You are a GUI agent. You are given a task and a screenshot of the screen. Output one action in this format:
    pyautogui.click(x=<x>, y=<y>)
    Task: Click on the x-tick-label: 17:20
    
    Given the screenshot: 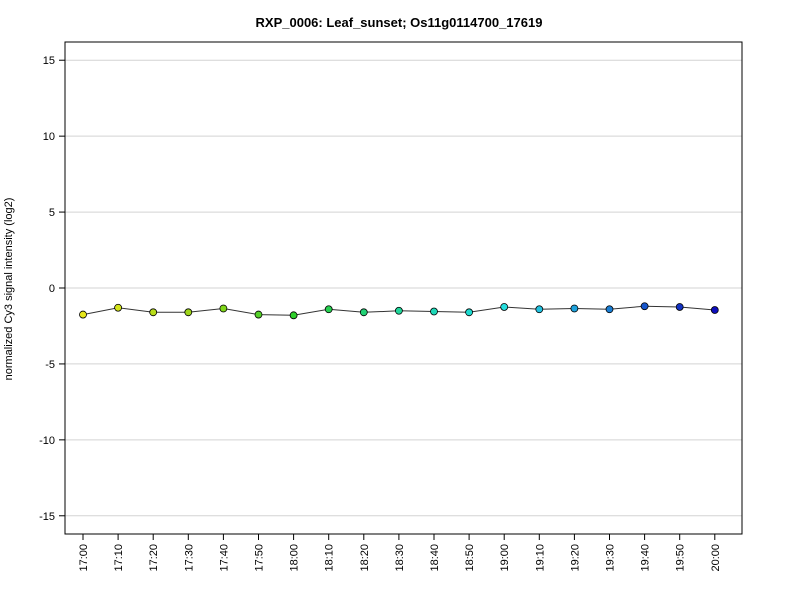 What is the action you would take?
    pyautogui.click(x=154, y=558)
    